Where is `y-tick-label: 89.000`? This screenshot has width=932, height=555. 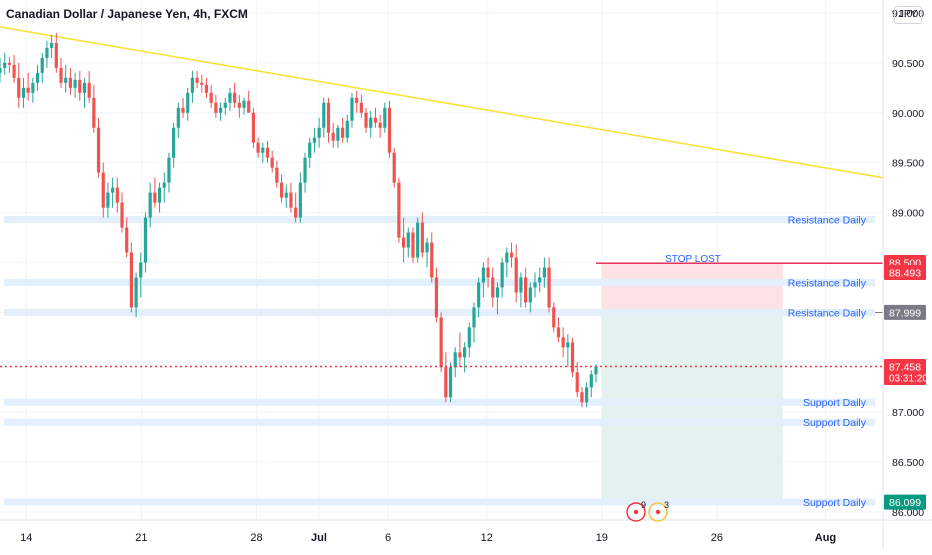
y-tick-label: 89.000 is located at coordinates (908, 214).